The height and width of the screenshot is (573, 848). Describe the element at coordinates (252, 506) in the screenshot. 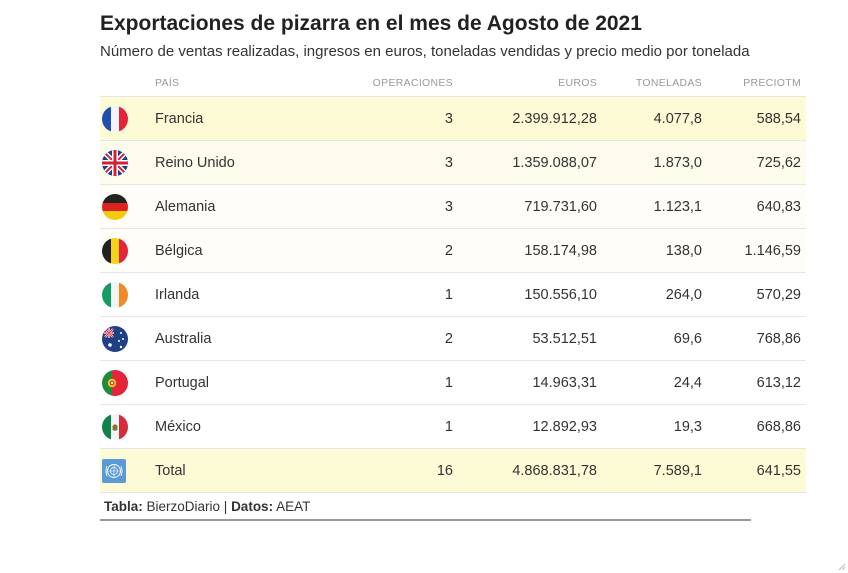

I see `footer-datos-label: Datos:` at that location.